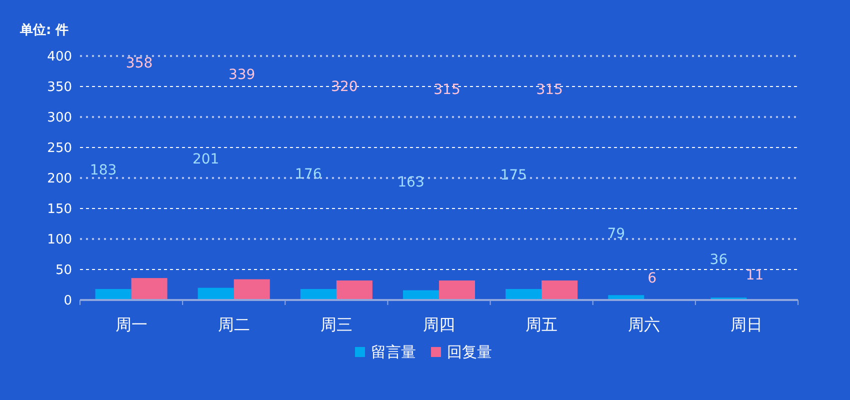 This screenshot has height=400, width=850. What do you see at coordinates (469, 352) in the screenshot?
I see `legend-label: 回复量` at bounding box center [469, 352].